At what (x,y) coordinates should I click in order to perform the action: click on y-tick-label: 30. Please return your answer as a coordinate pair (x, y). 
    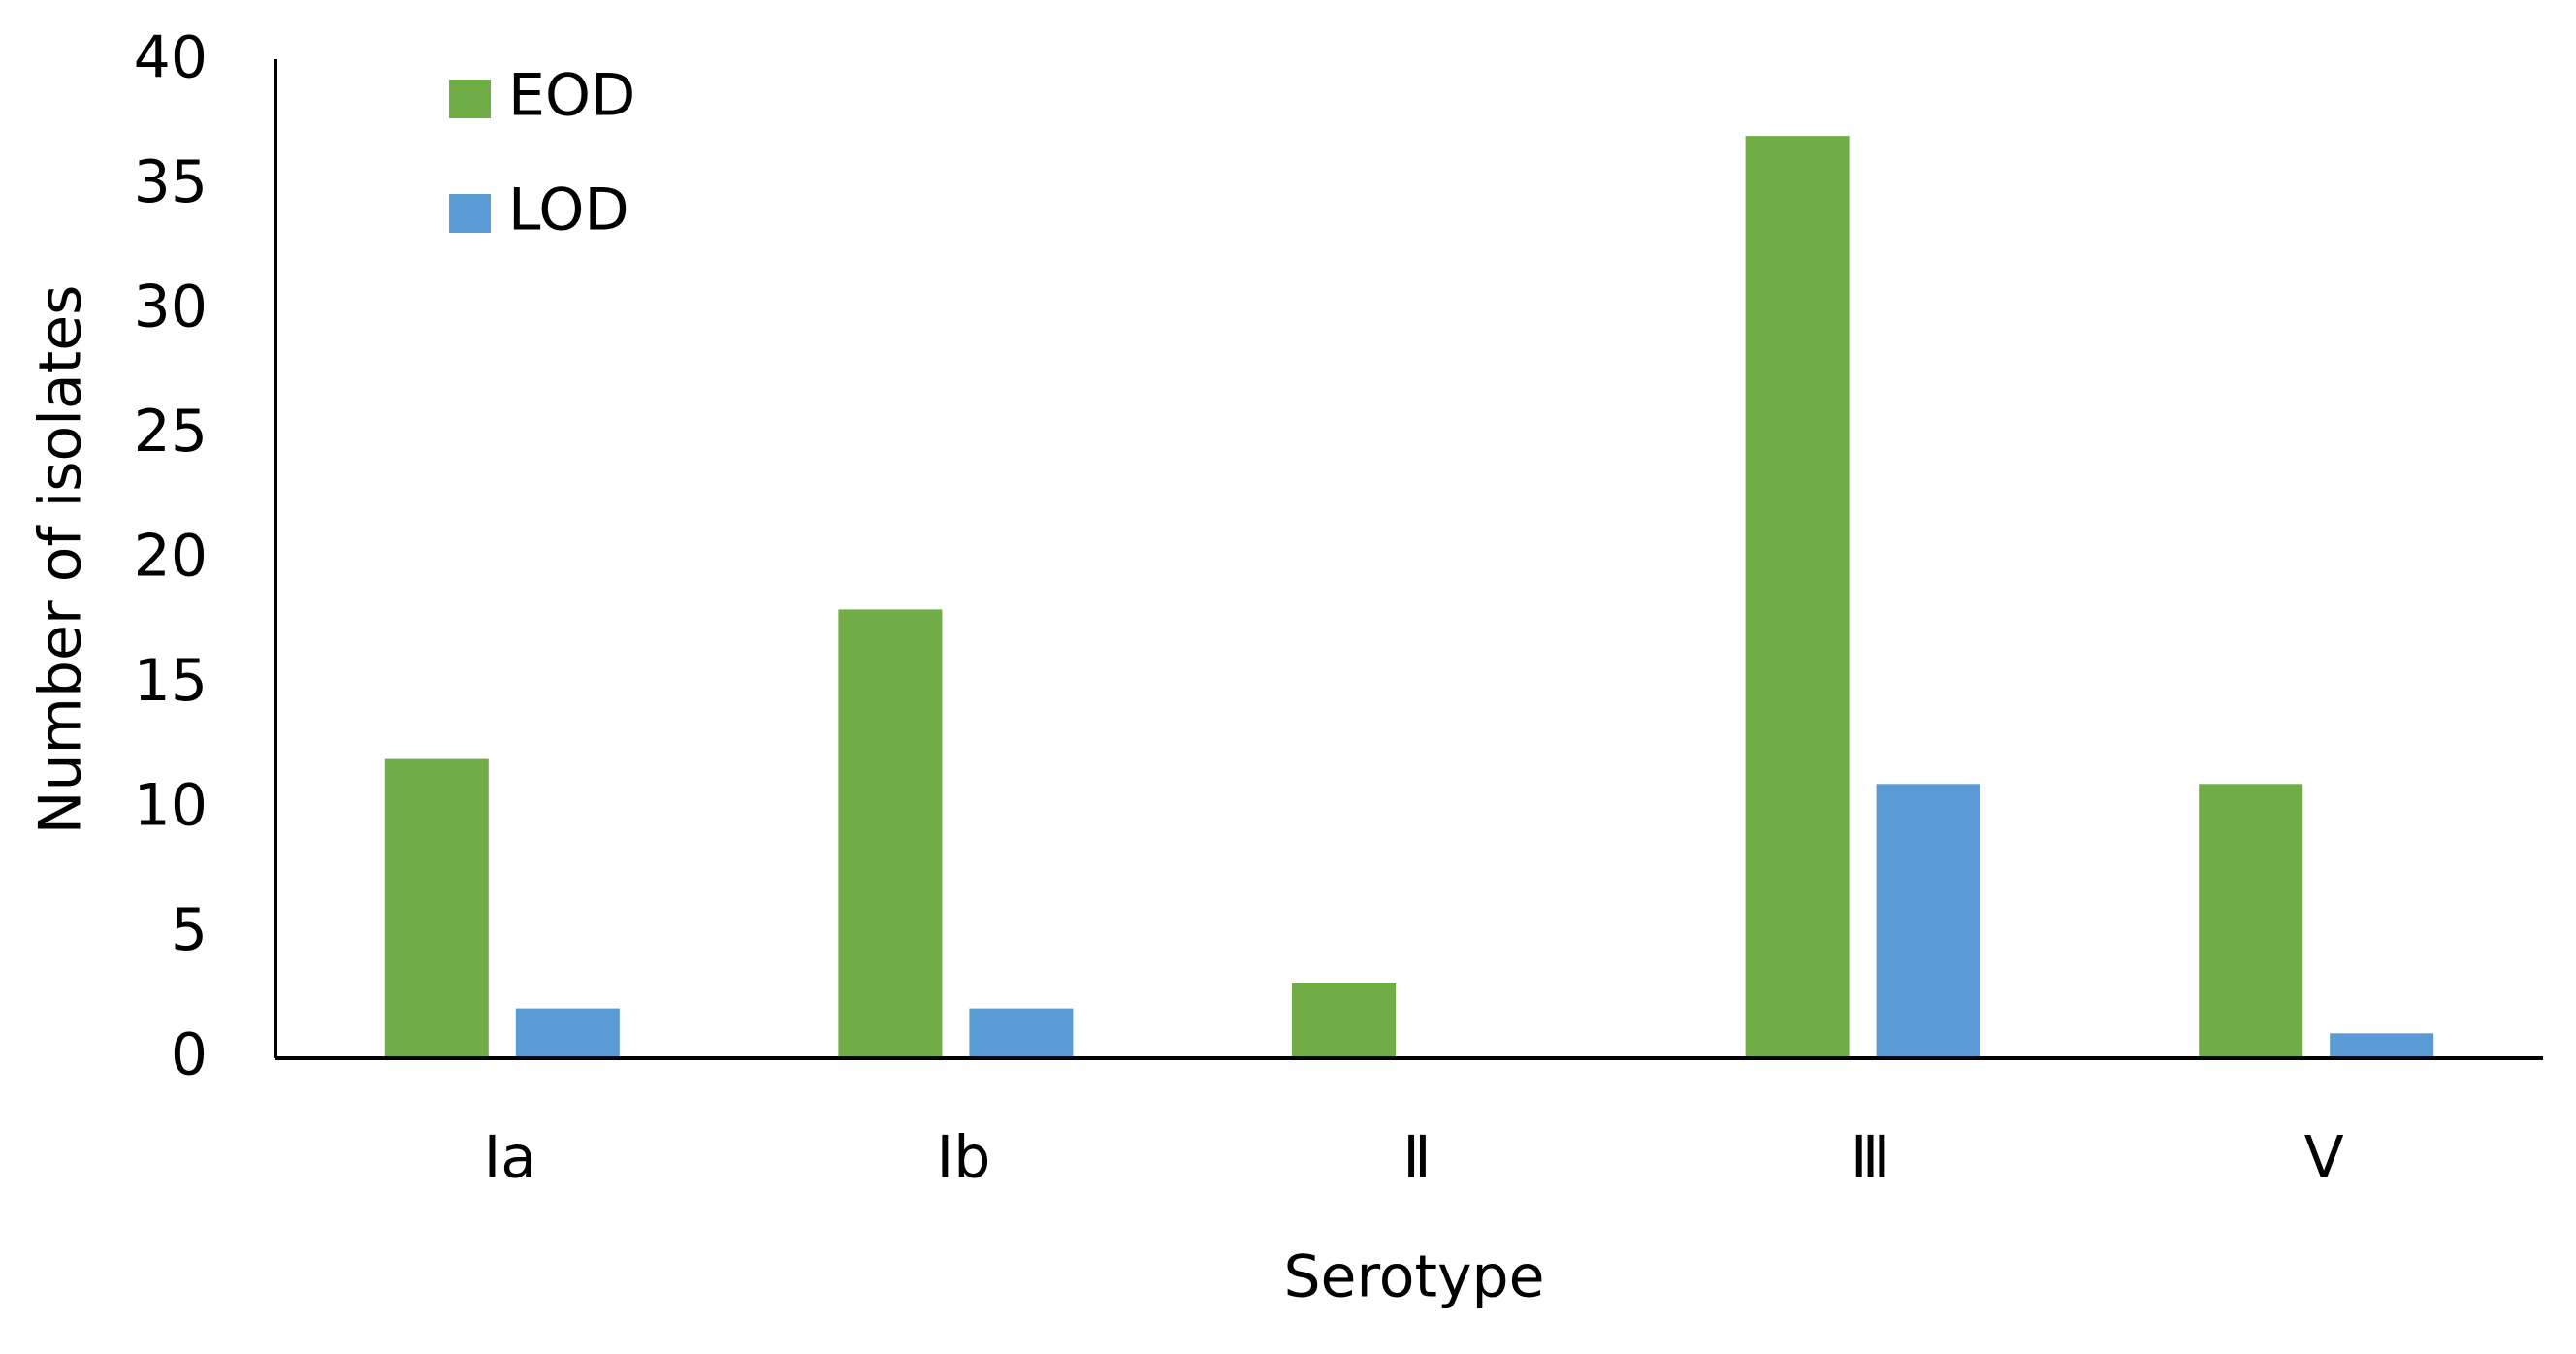
    Looking at the image, I should click on (171, 307).